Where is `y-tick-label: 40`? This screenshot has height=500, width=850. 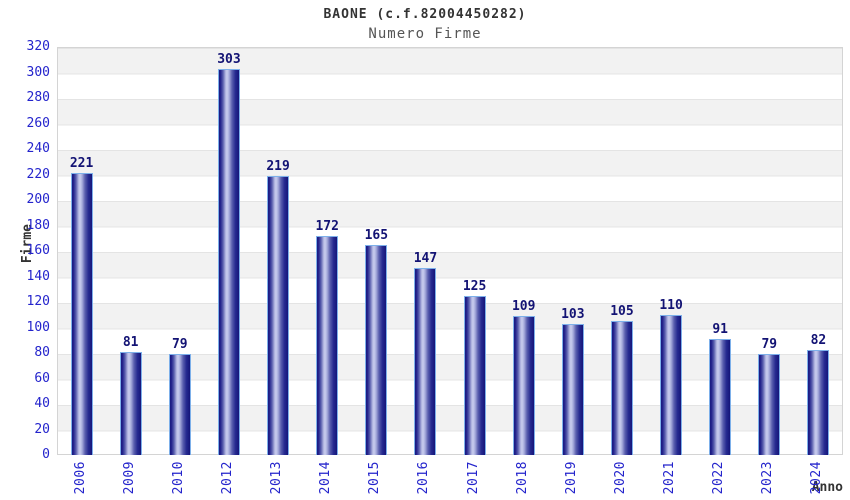
y-tick-label: 40 is located at coordinates (42, 403).